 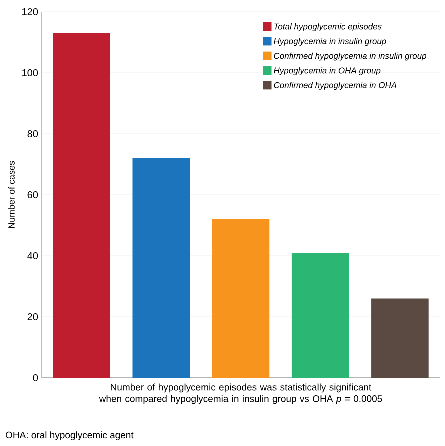 I want to click on y-tick-label: 100, so click(x=30, y=73).